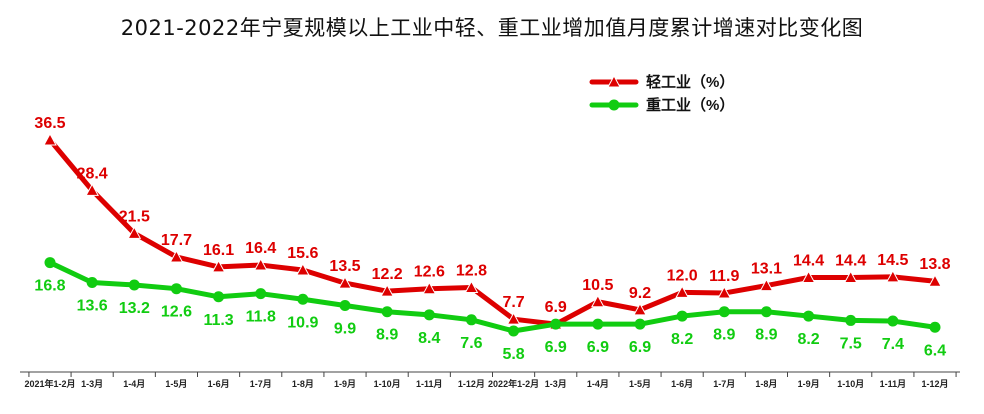 The image size is (984, 414). Describe the element at coordinates (218, 250) in the screenshot. I see `light-industry-label: 16.1` at that location.